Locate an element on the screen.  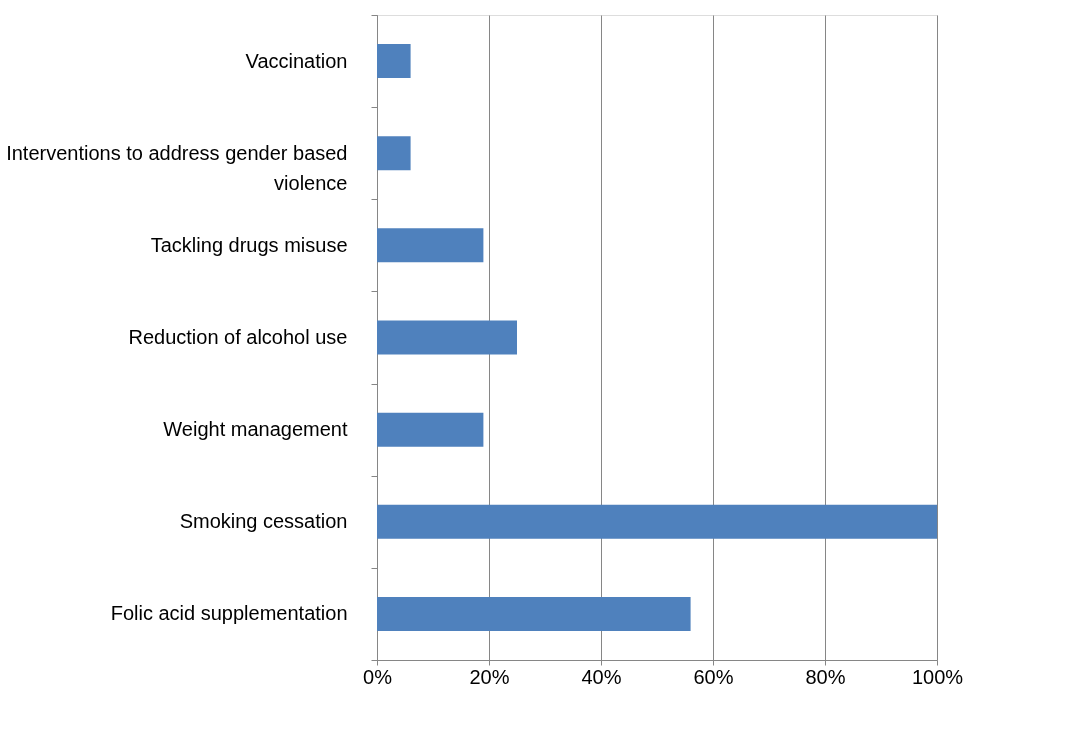
x-tick-label: 40% is located at coordinates (601, 676).